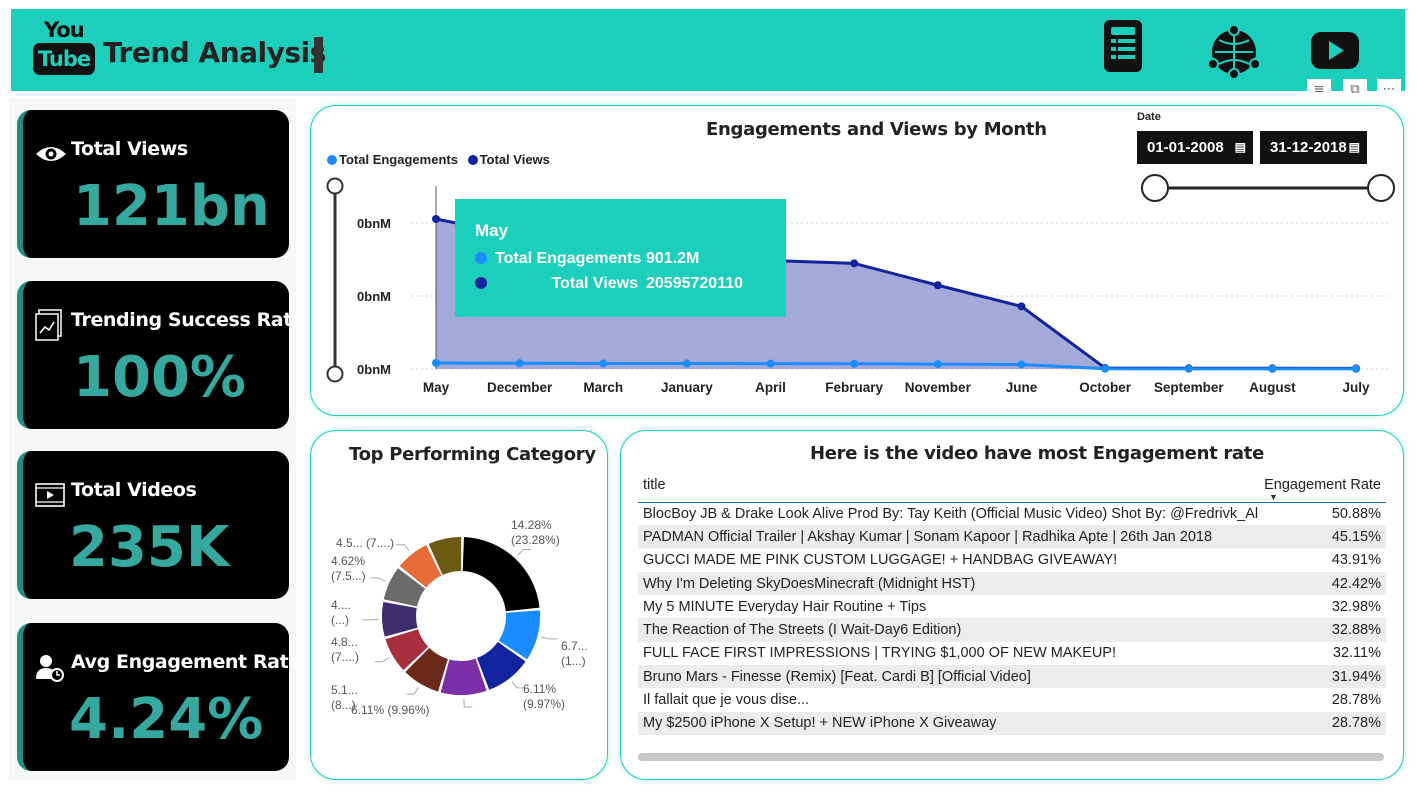 The height and width of the screenshot is (793, 1417). I want to click on legend-dot, so click(472, 160).